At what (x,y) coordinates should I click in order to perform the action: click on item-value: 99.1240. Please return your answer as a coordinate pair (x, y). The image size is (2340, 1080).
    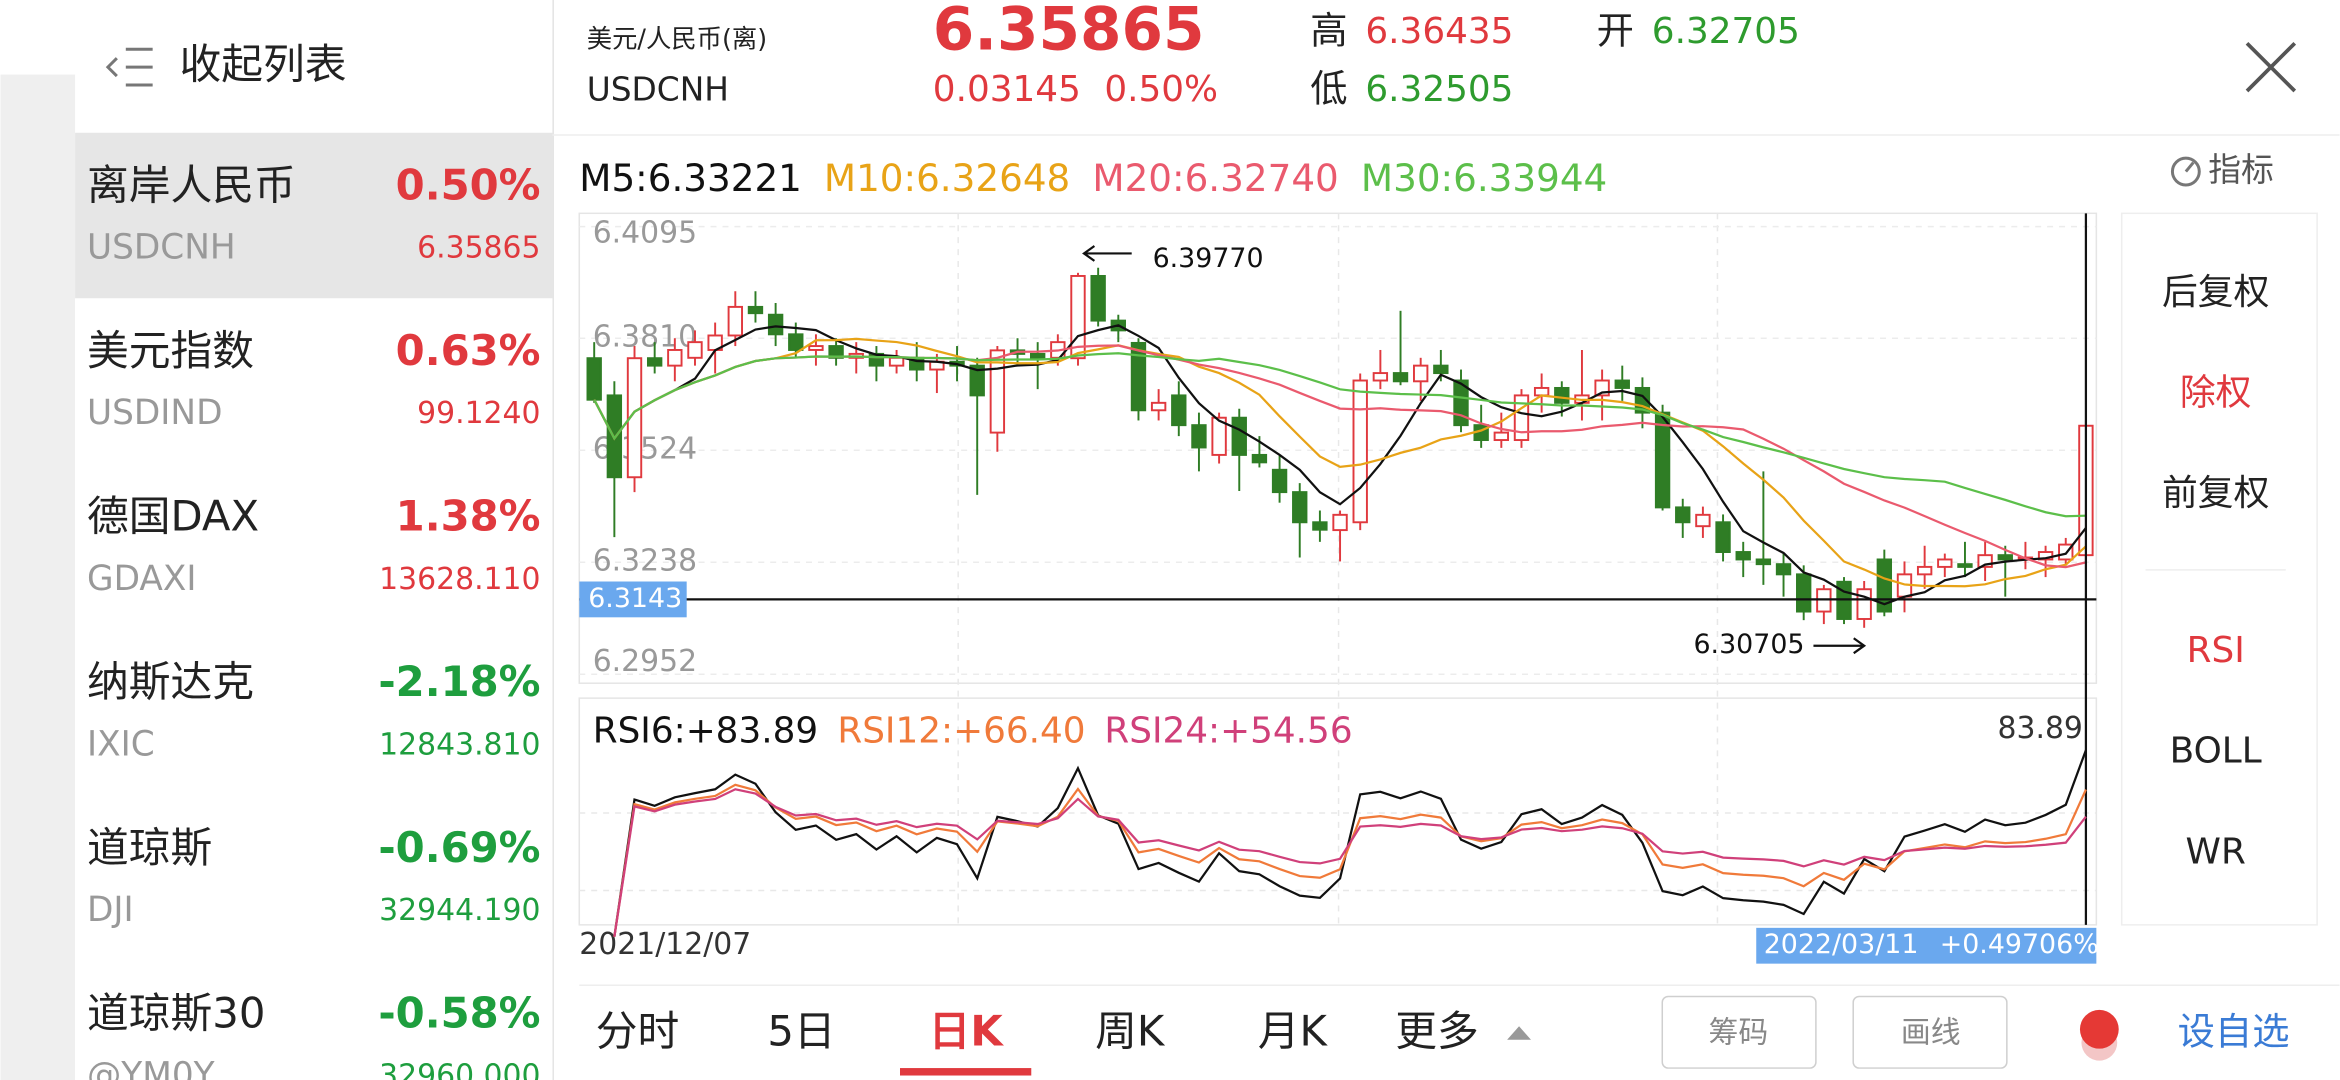
    Looking at the image, I should click on (478, 413).